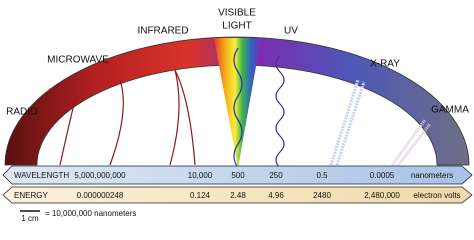 The image size is (474, 240). What do you see at coordinates (100, 195) in the screenshot?
I see `energy-value: 0.000000248` at bounding box center [100, 195].